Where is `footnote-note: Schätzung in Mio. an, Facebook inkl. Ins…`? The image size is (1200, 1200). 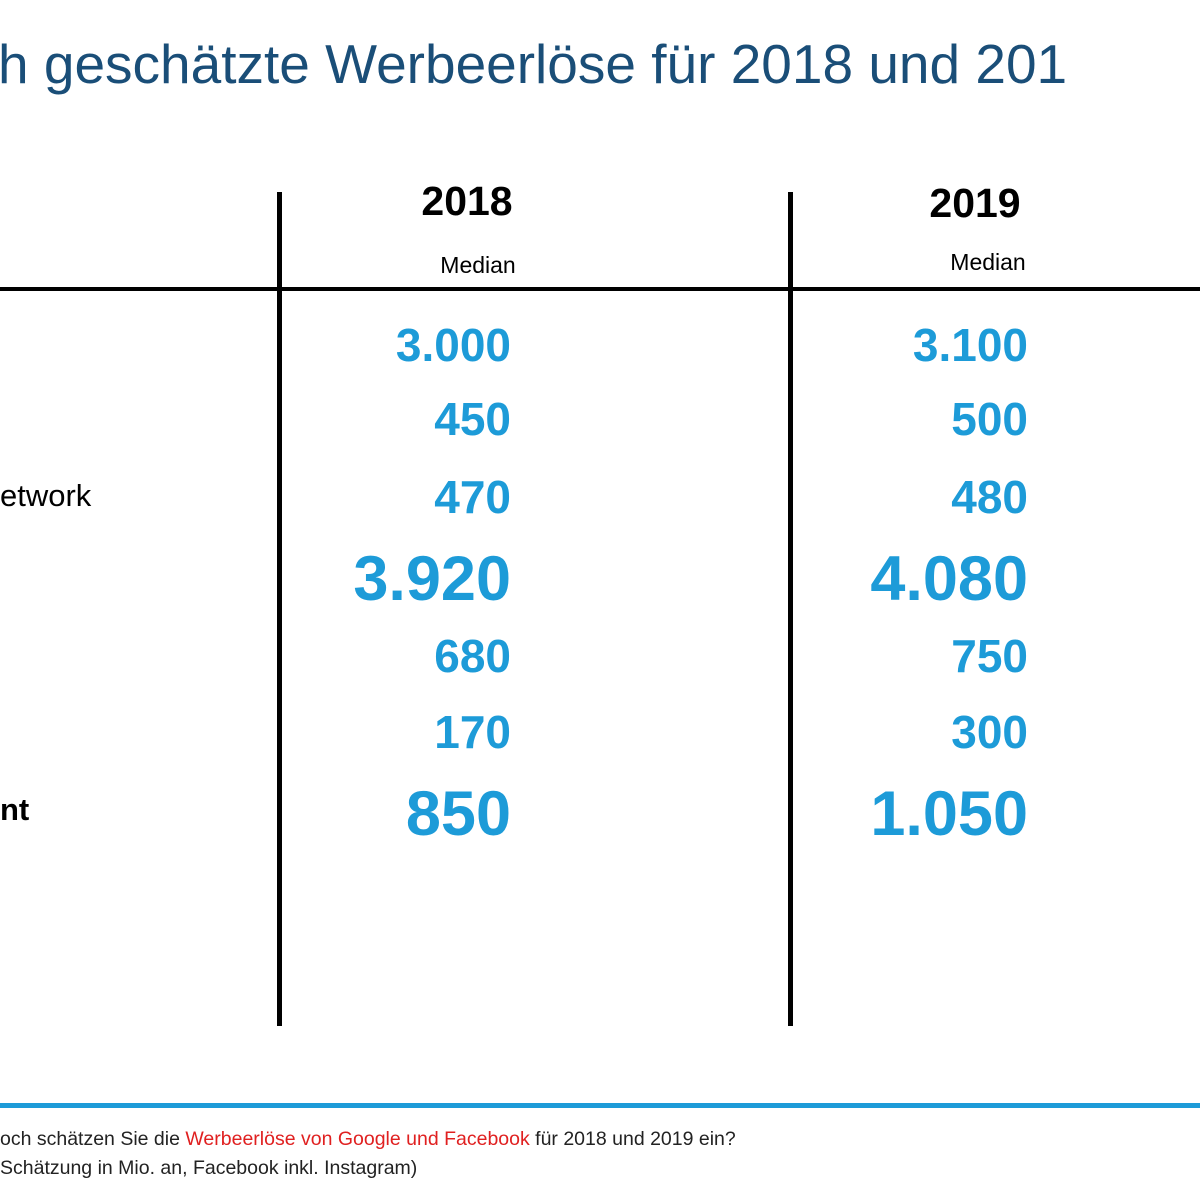
footnote-note: Schätzung in Mio. an, Facebook inkl. Ins… is located at coordinates (209, 1168).